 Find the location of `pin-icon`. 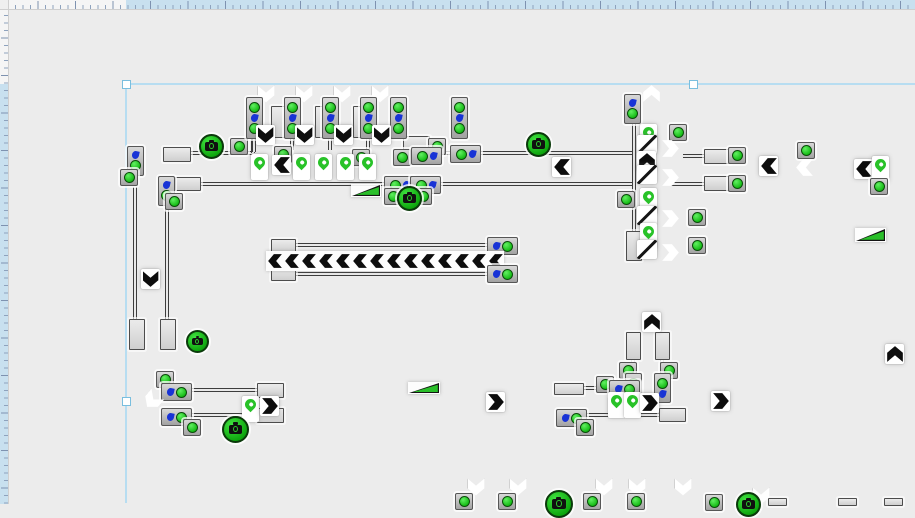

pin-icon is located at coordinates (632, 400).